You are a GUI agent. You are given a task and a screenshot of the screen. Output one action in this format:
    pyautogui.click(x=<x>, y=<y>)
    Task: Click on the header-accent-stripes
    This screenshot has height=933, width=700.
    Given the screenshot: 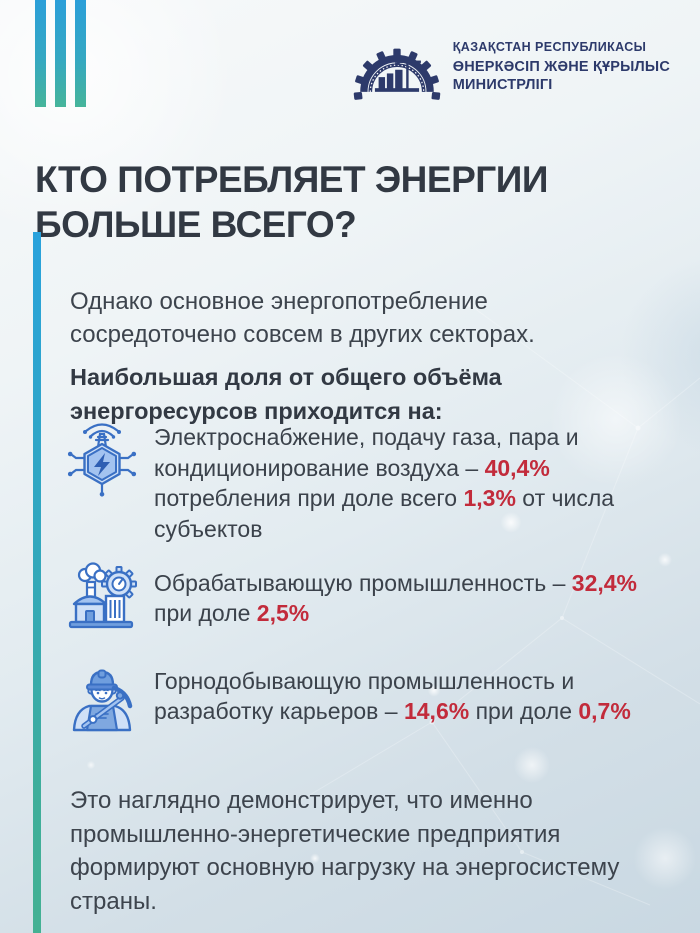 What is the action you would take?
    pyautogui.click(x=60, y=53)
    